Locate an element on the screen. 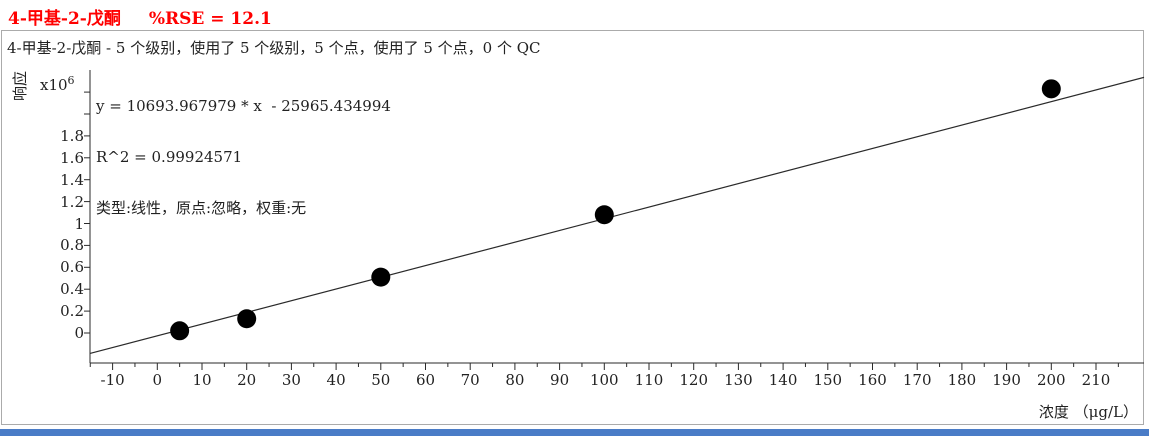  x-tick-label: 170 is located at coordinates (917, 380).